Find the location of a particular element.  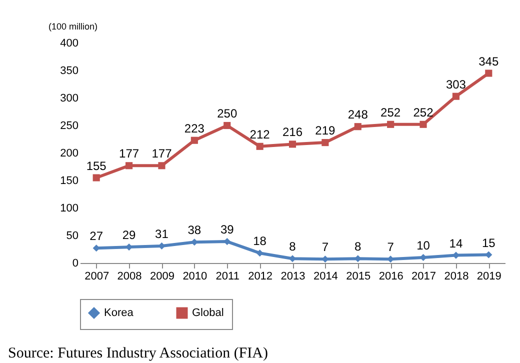

legend-label: Korea is located at coordinates (119, 313).